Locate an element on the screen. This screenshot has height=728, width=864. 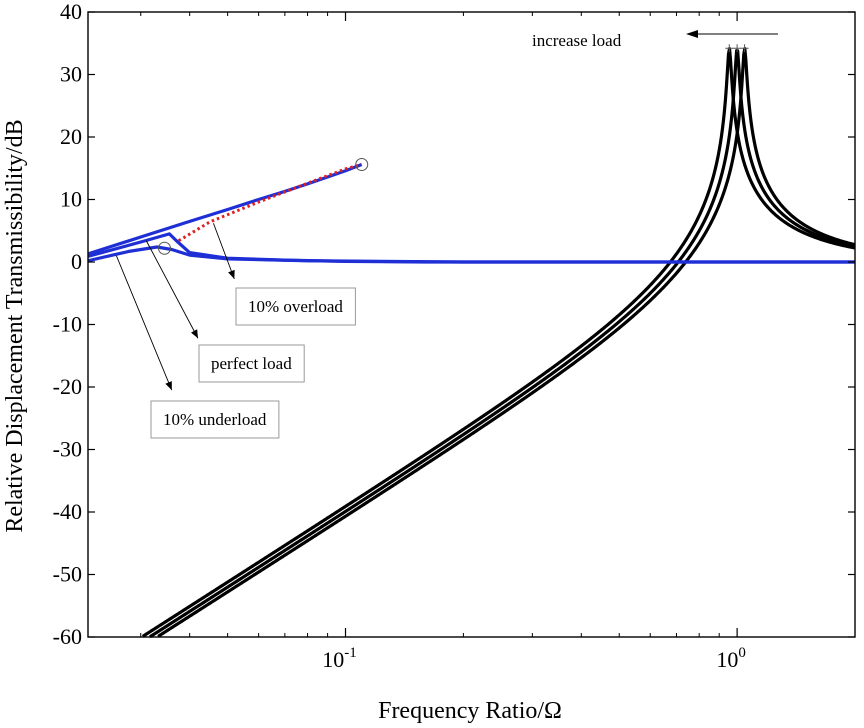
pointer-underload is located at coordinates (144, 323).